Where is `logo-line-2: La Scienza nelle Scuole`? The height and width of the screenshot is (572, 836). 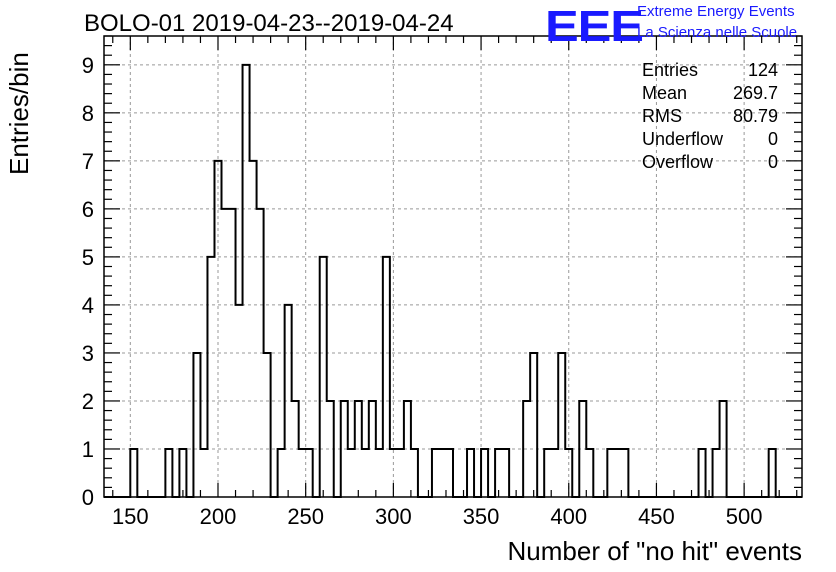
logo-line-2: La Scienza nelle Scuole is located at coordinates (717, 32).